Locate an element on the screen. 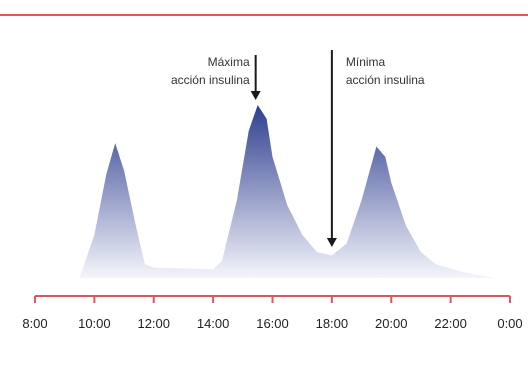 The image size is (528, 369). x-tick-label: 0:00 is located at coordinates (509, 323).